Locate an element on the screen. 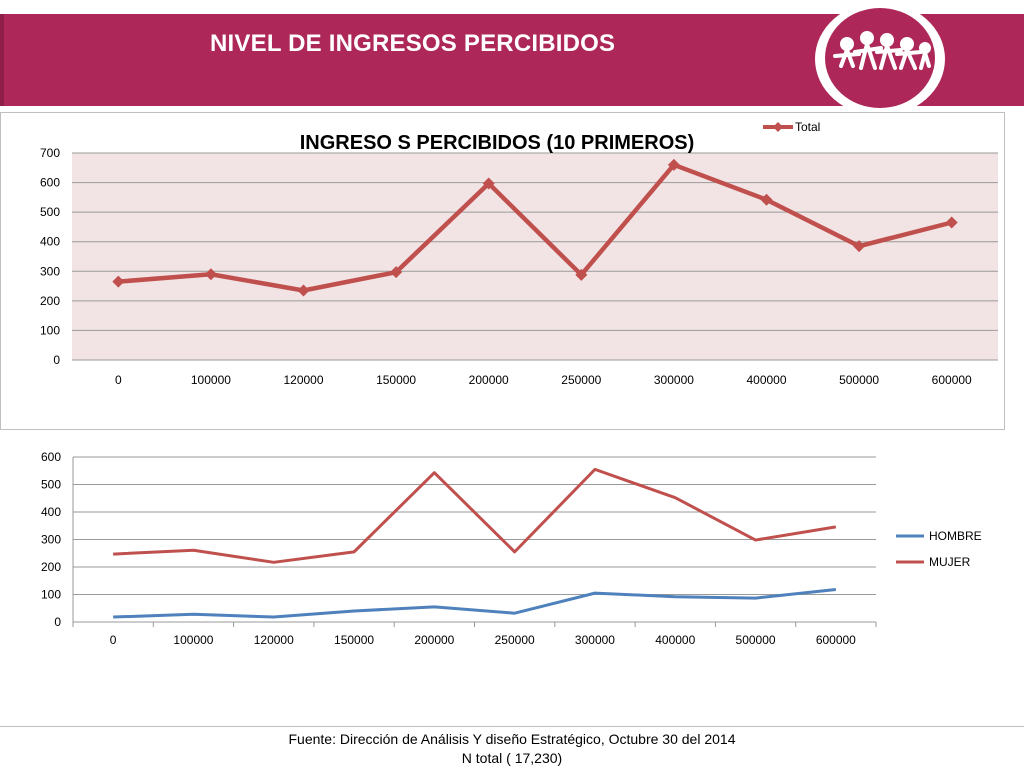 Image resolution: width=1024 pixels, height=768 pixels. legend-marker is located at coordinates (778, 127).